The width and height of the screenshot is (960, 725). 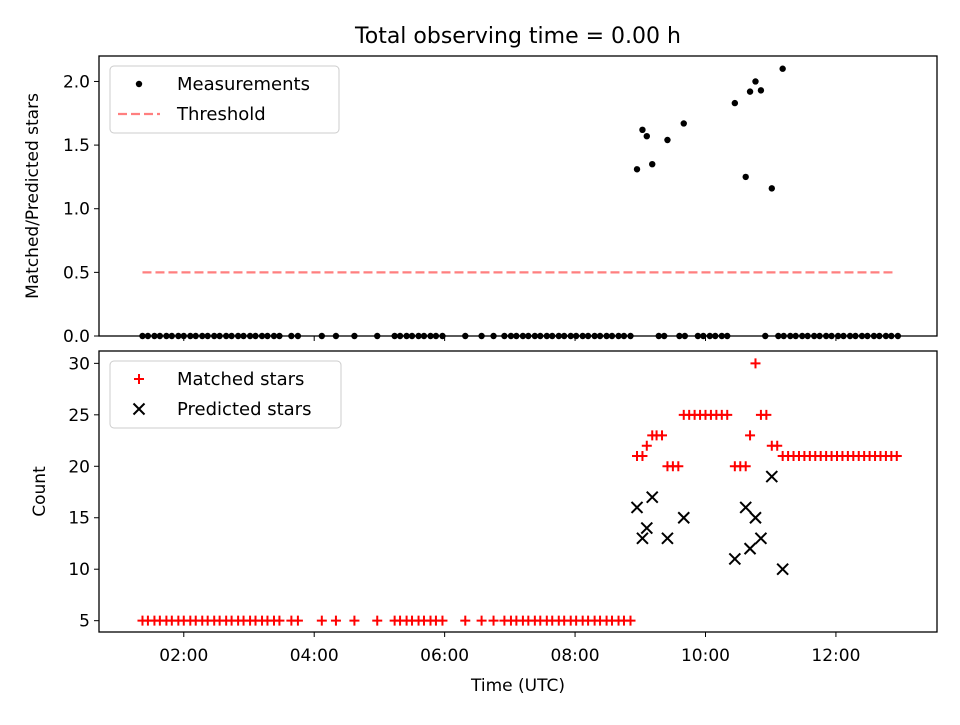 I want to click on legend-dot-marker, so click(x=139, y=84).